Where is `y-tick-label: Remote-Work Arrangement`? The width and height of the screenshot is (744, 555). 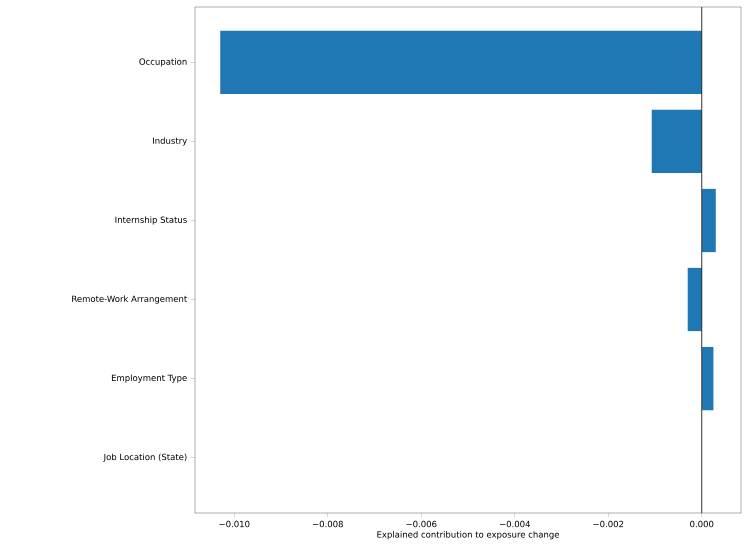 y-tick-label: Remote-Work Arrangement is located at coordinates (130, 299).